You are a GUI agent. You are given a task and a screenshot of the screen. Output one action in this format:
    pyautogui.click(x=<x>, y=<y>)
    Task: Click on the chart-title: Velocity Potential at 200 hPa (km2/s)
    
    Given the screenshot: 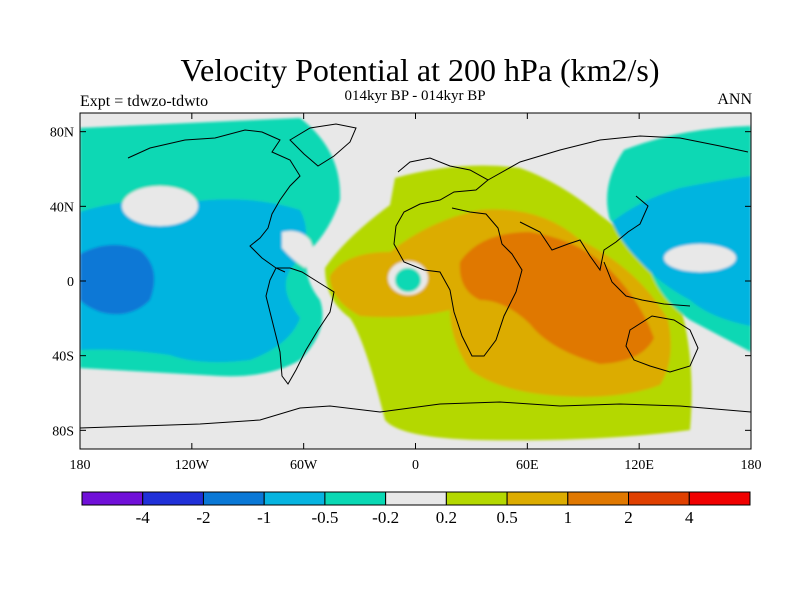 What is the action you would take?
    pyautogui.click(x=420, y=70)
    